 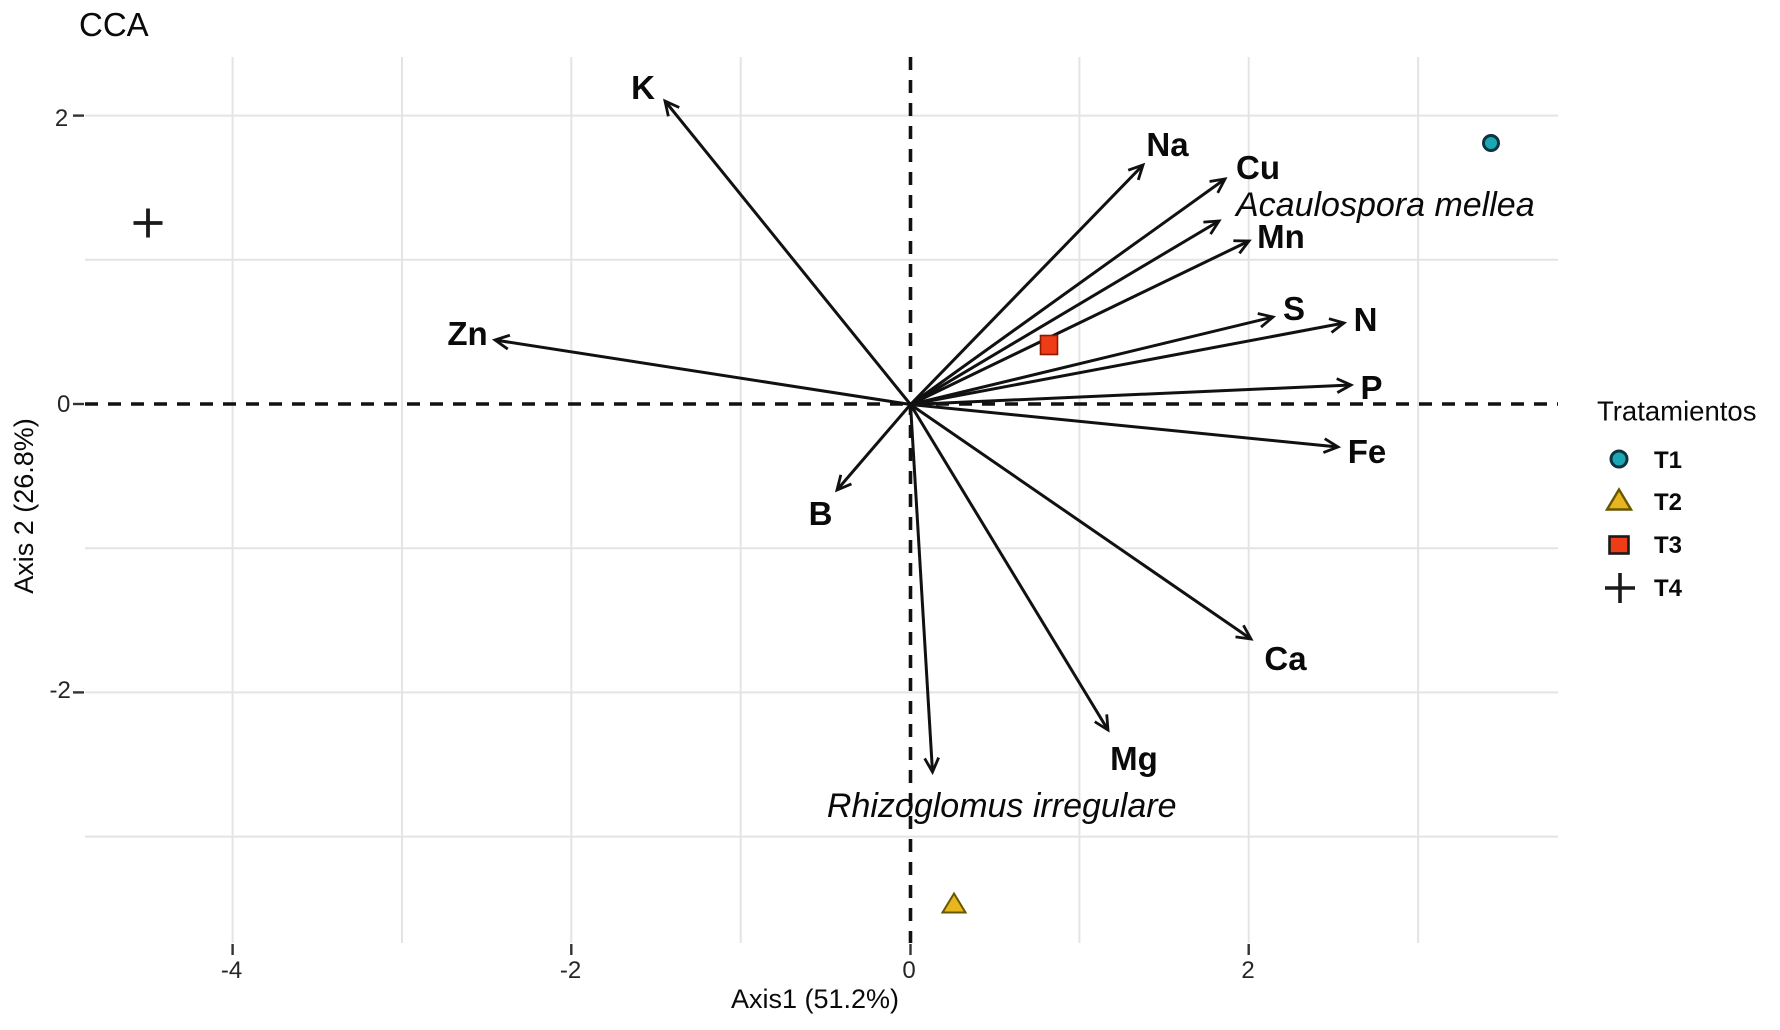 I want to click on svg-text: P, so click(x=1371, y=387).